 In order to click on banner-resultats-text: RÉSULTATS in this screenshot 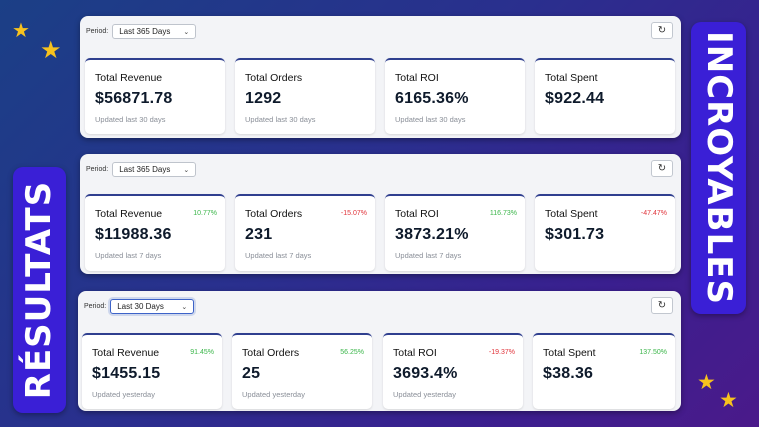, I will do `click(39, 290)`.